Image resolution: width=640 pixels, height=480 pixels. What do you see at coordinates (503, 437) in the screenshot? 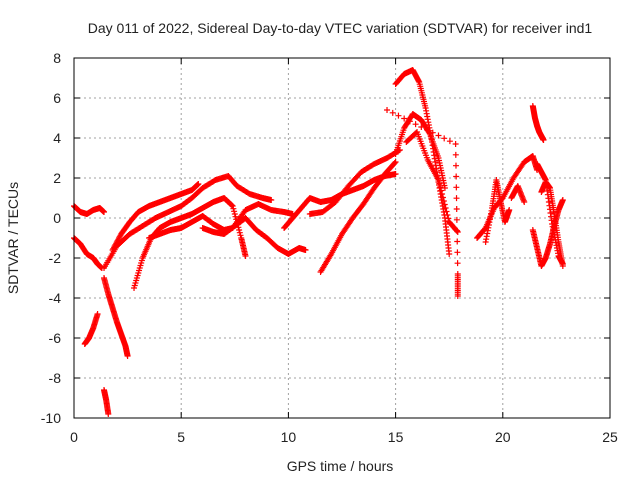
I see `x-tick-label: 20` at bounding box center [503, 437].